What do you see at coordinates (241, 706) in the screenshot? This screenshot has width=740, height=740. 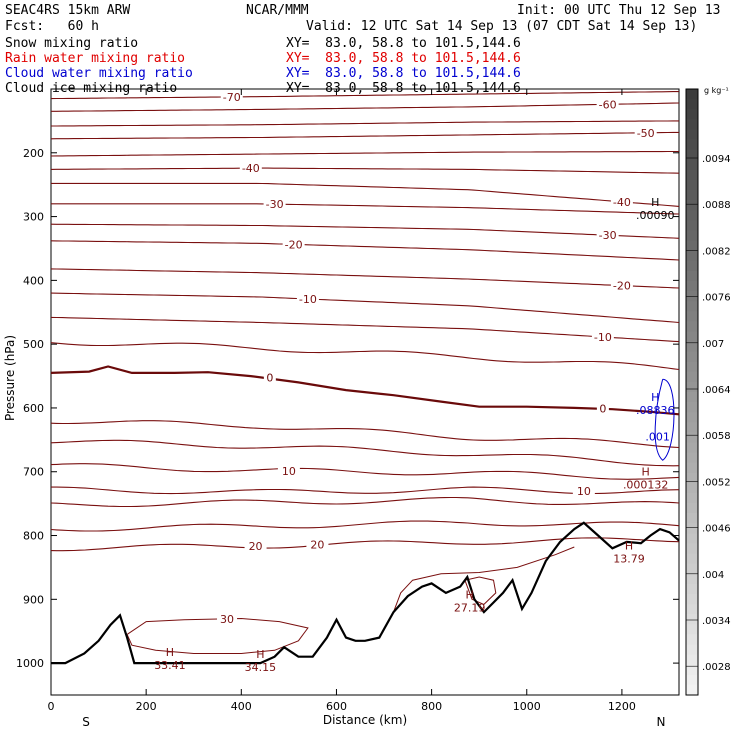 I see `x-tick-label: 400` at bounding box center [241, 706].